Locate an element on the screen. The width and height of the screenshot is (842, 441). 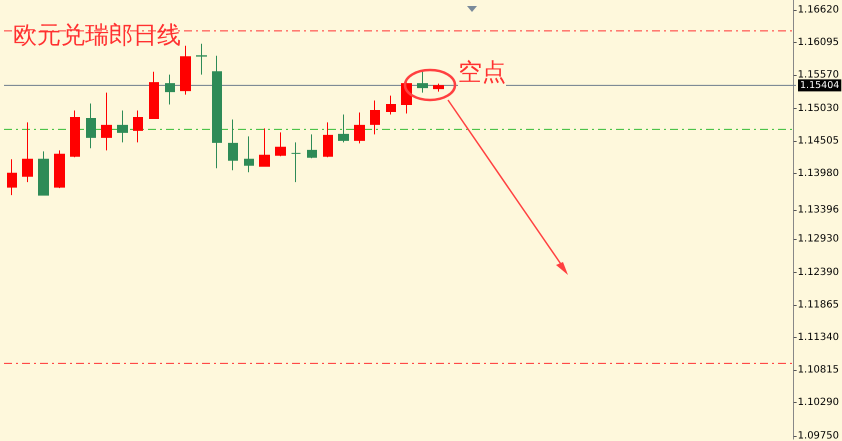
y-tick-label: 1.11340 is located at coordinates (819, 337).